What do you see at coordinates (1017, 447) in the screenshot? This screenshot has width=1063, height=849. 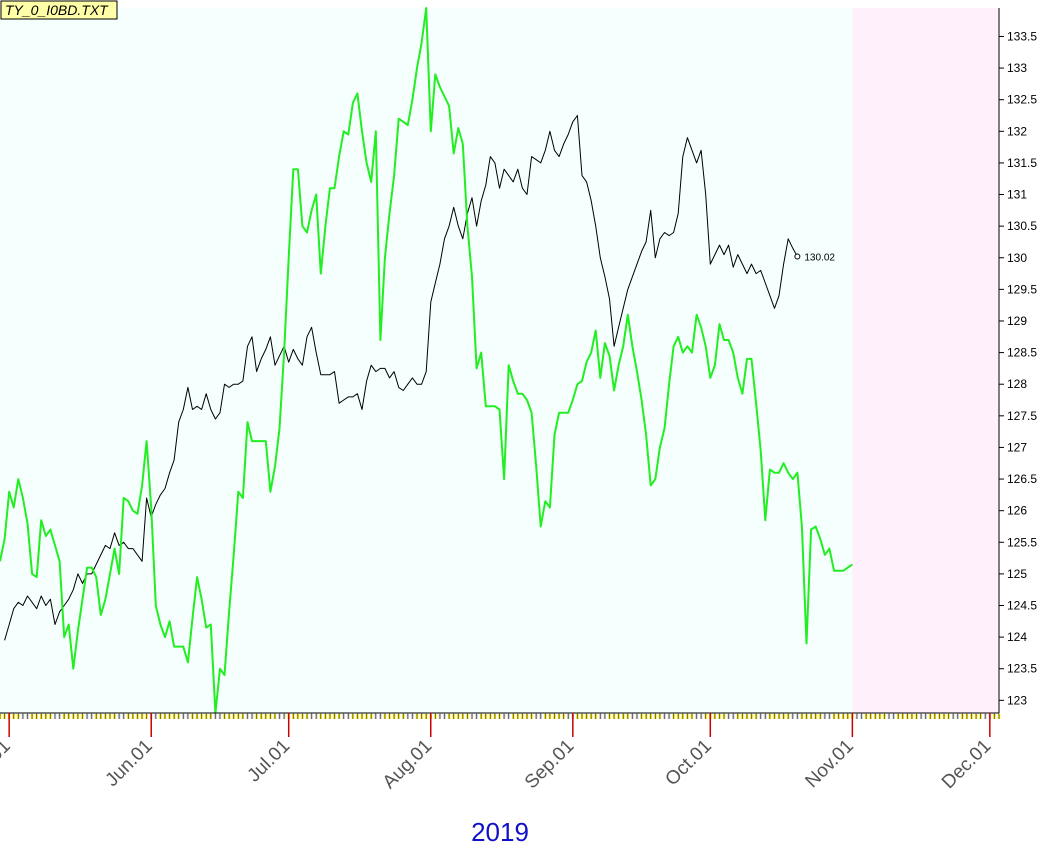 I see `y-tick-label: 127` at bounding box center [1017, 447].